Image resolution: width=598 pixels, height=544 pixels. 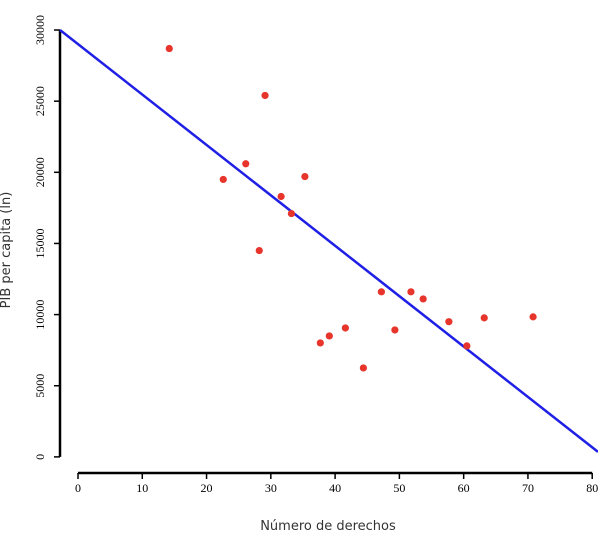 What do you see at coordinates (592, 488) in the screenshot?
I see `x-tick-label: 80` at bounding box center [592, 488].